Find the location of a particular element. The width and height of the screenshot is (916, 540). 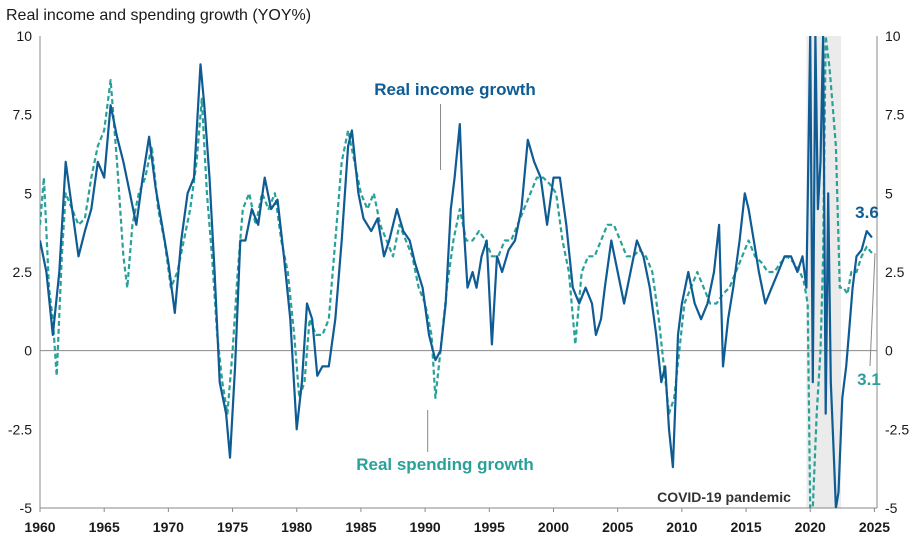

y-tick-left: -2.5 is located at coordinates (20, 429).